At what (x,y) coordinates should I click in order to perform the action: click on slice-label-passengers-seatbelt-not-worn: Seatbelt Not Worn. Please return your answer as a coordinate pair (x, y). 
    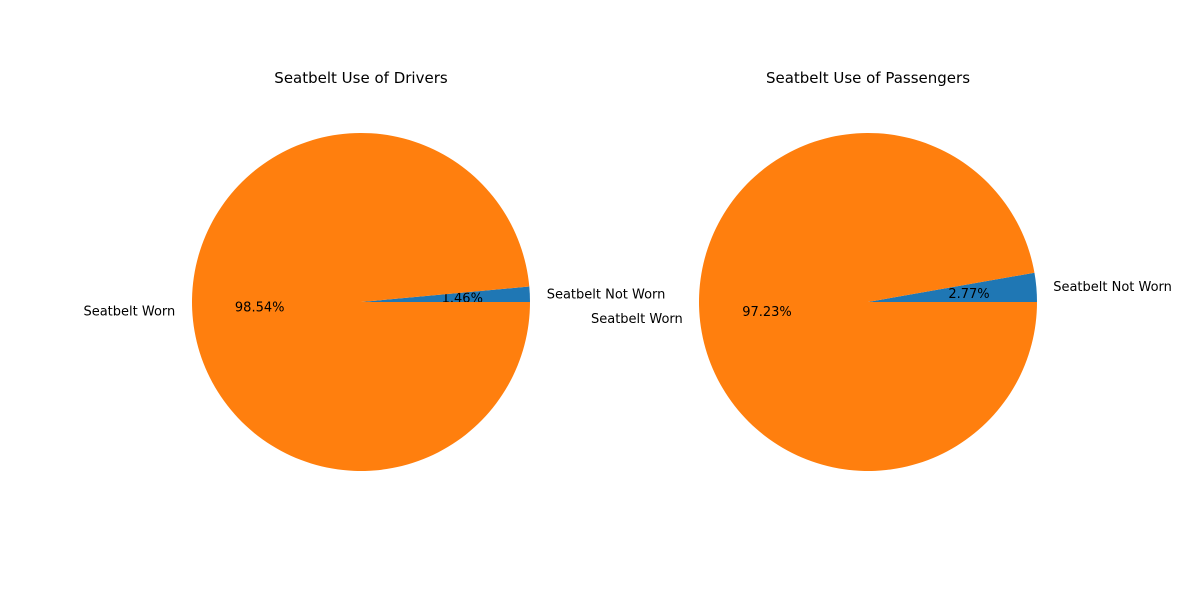
    Looking at the image, I should click on (1112, 287).